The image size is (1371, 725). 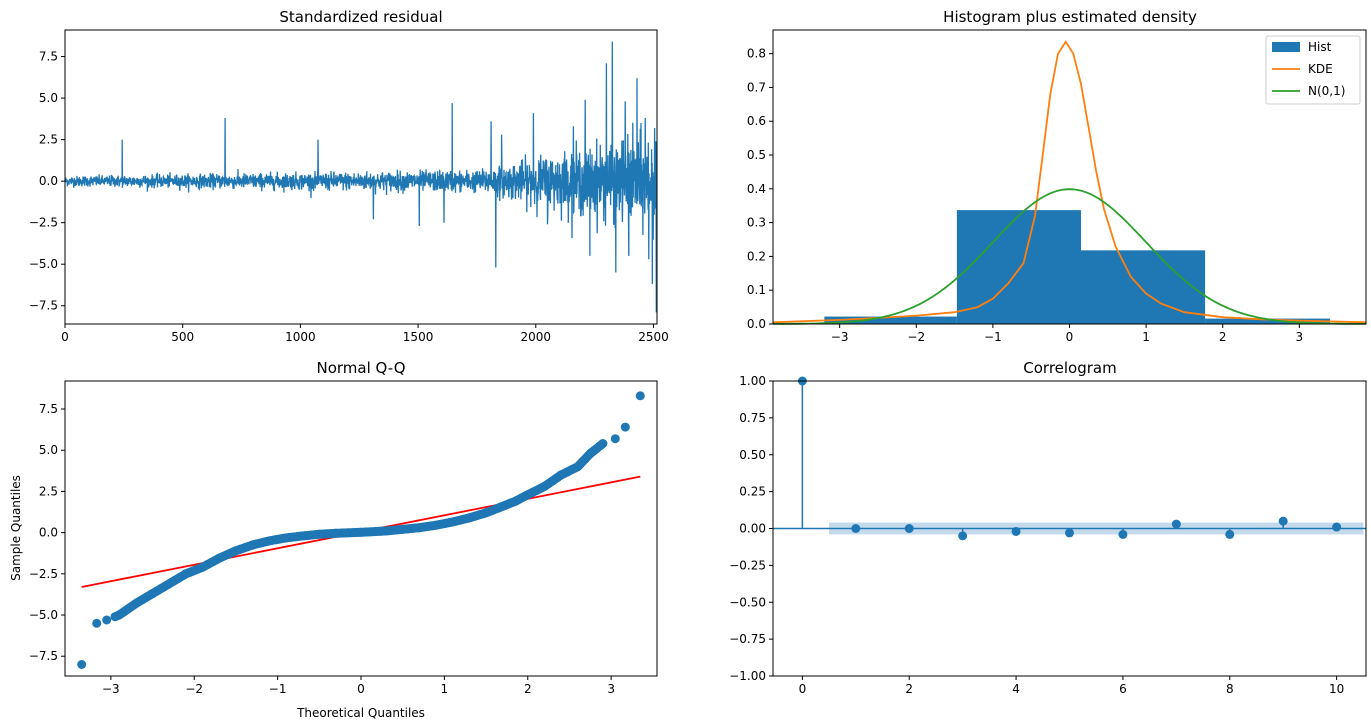 I want to click on y-tick-label: 0.5, so click(x=756, y=155).